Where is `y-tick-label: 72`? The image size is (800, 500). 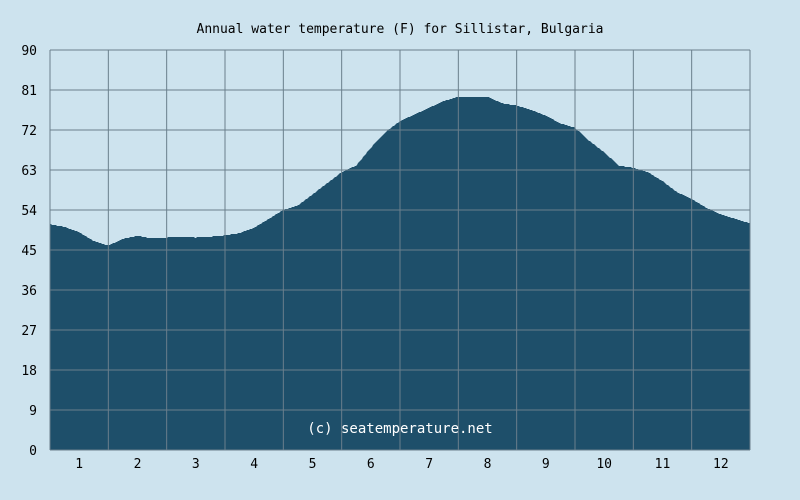
y-tick-label: 72 is located at coordinates (29, 131).